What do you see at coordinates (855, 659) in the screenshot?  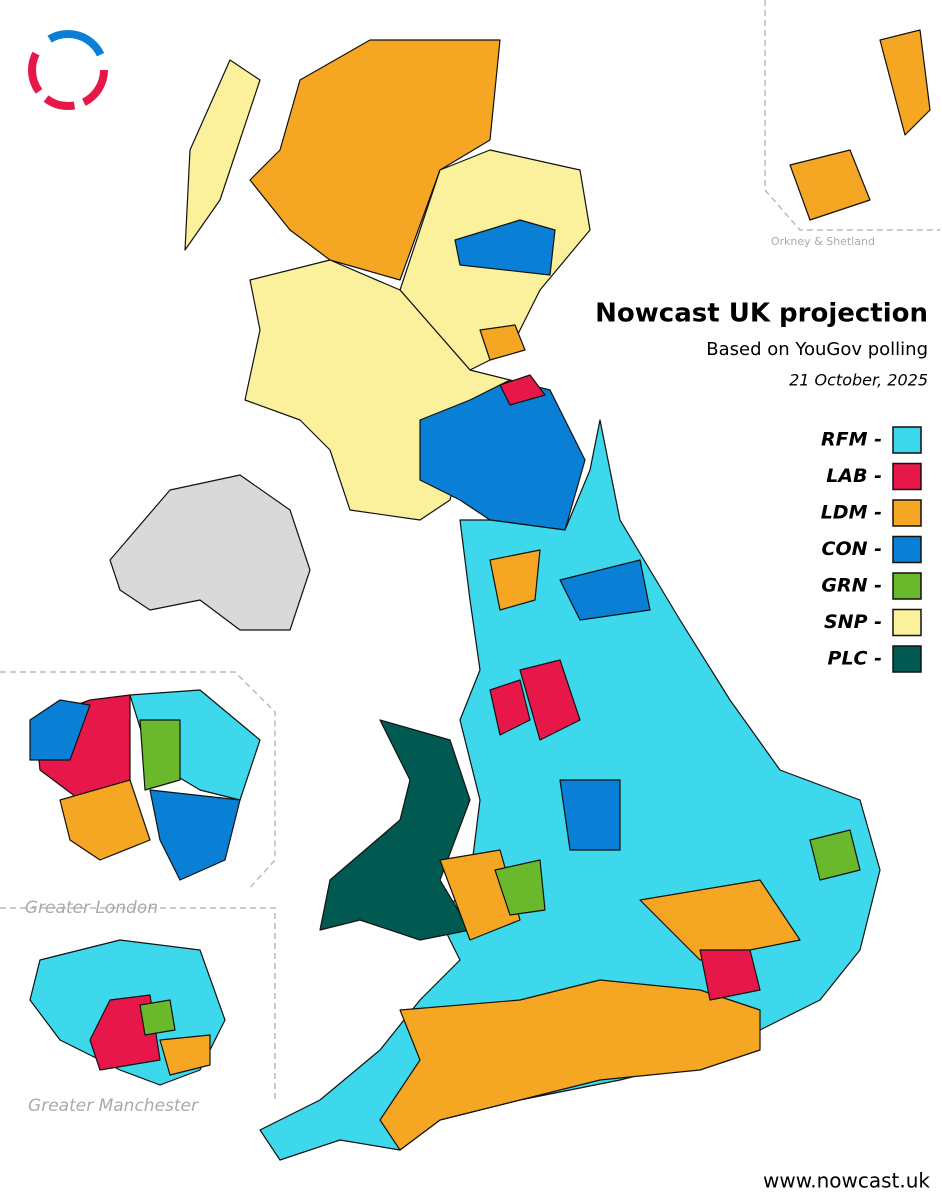 I see `legend-label: PLC -` at bounding box center [855, 659].